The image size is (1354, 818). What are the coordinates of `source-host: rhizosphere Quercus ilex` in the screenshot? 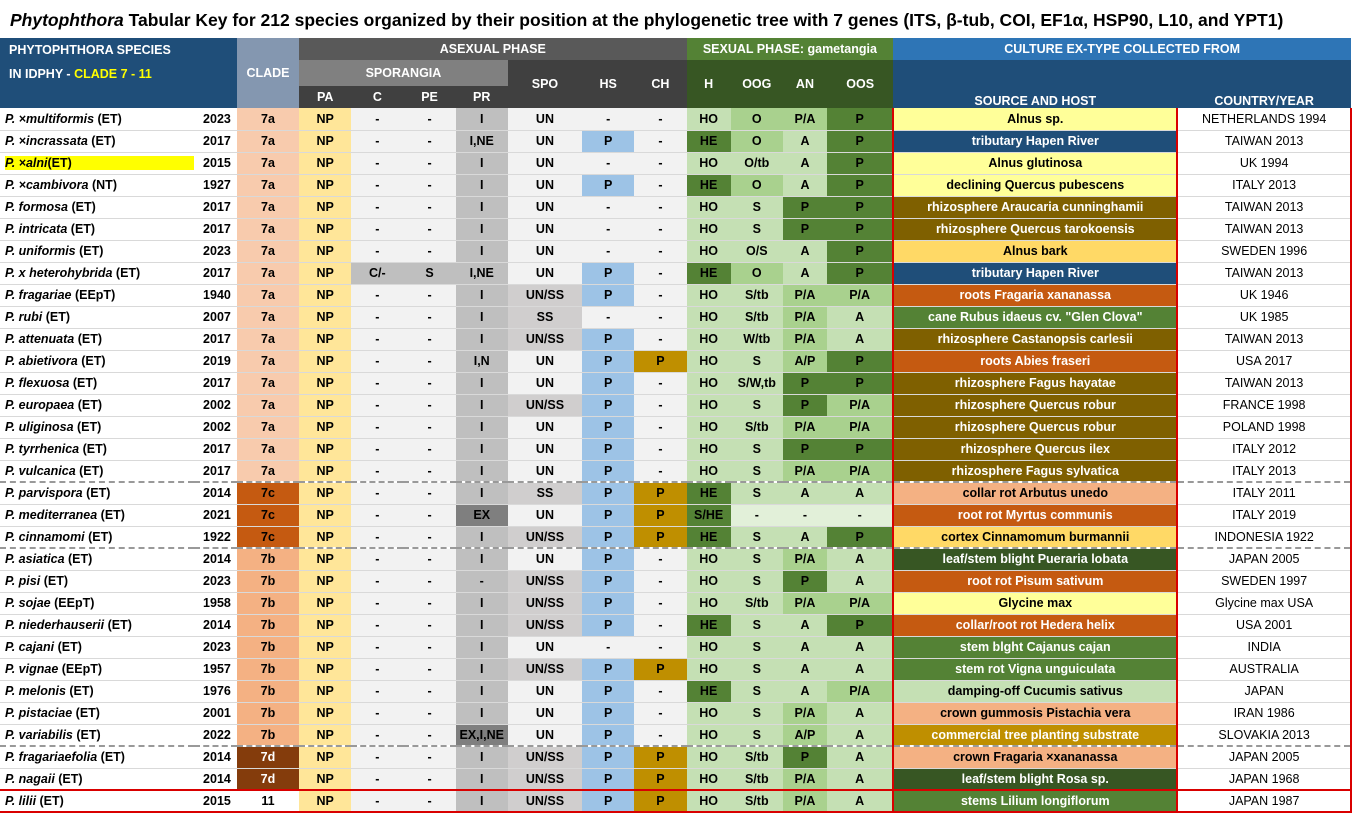 It's located at (1035, 449).